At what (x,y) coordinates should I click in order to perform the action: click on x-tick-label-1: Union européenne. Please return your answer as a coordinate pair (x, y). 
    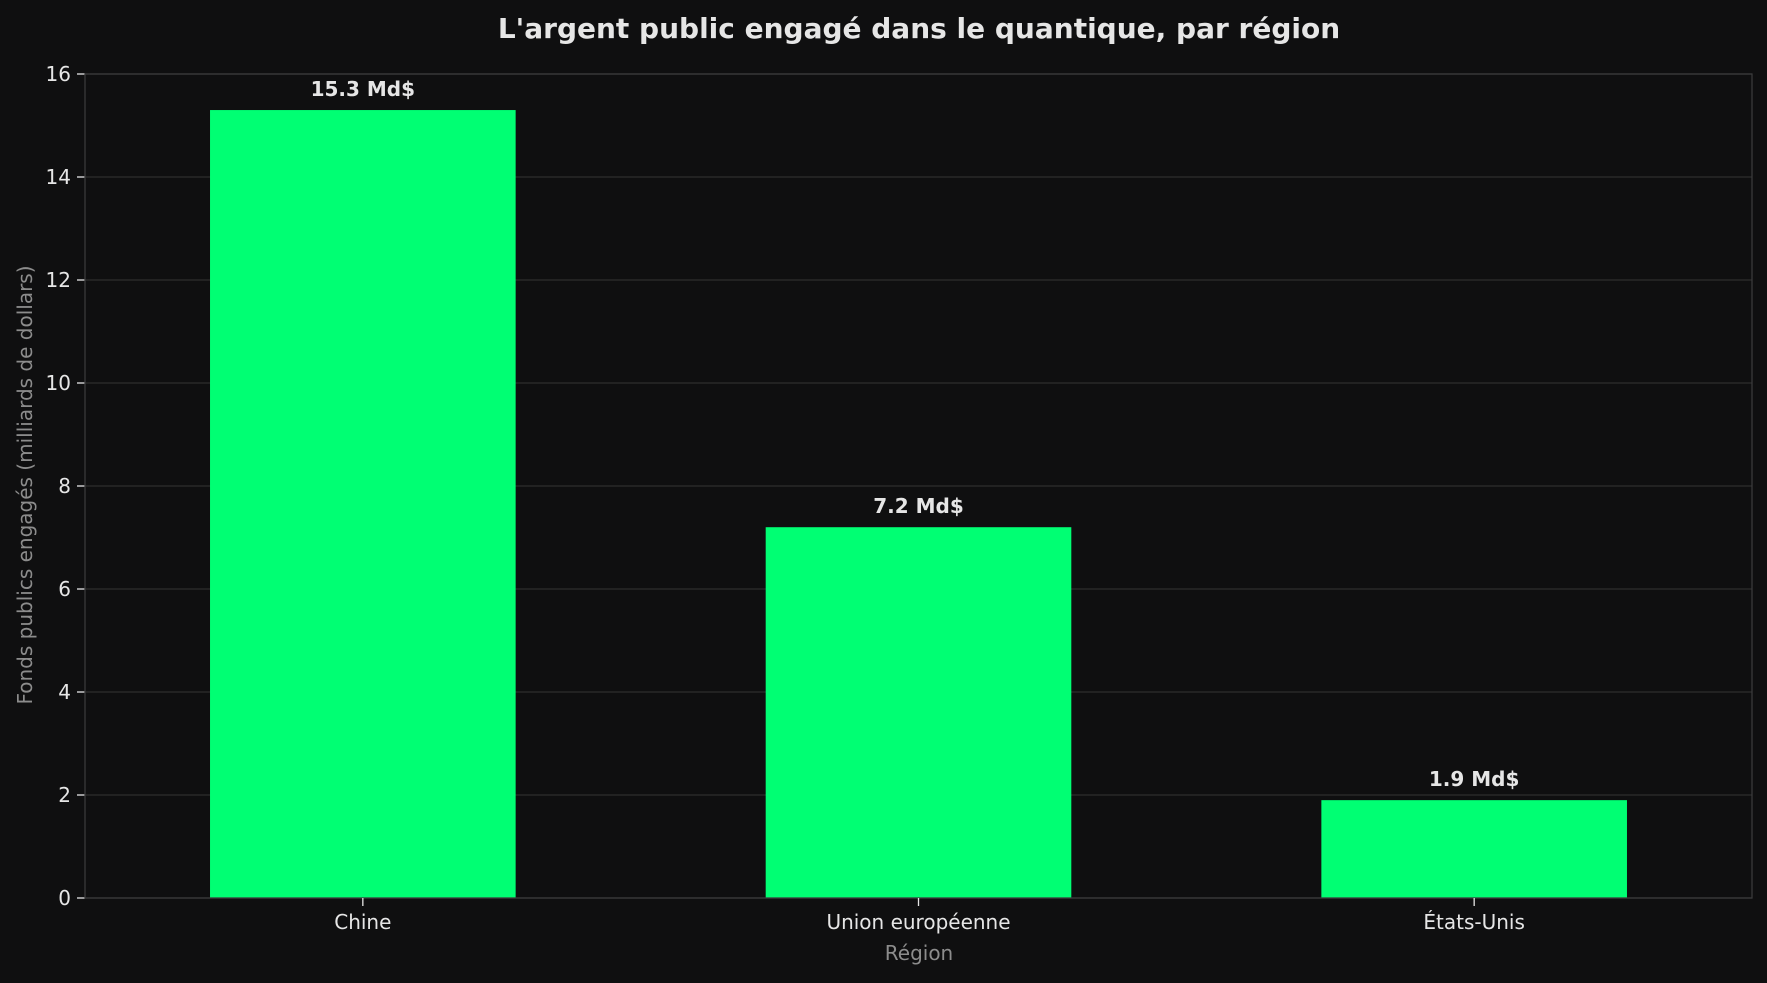
    Looking at the image, I should click on (918, 922).